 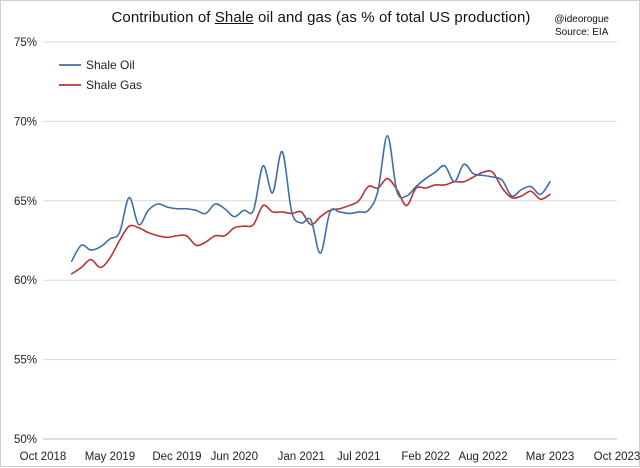 What do you see at coordinates (114, 85) in the screenshot?
I see `legend-label-shale-gas: Shale Gas` at bounding box center [114, 85].